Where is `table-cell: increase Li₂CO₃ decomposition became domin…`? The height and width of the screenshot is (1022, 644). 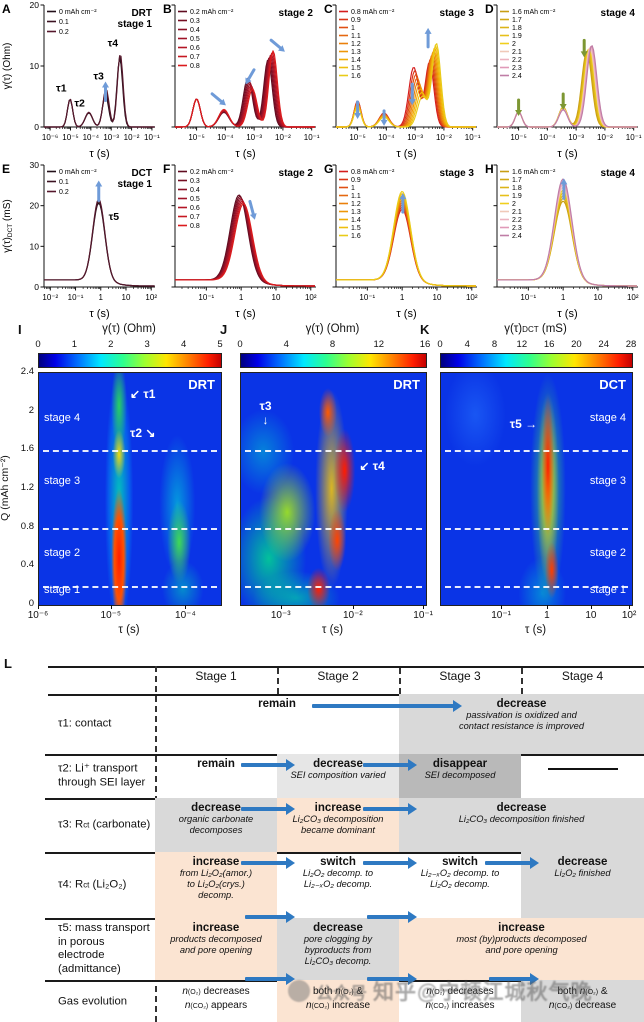 table-cell: increase Li₂CO₃ decomposition became domin… is located at coordinates (338, 825).